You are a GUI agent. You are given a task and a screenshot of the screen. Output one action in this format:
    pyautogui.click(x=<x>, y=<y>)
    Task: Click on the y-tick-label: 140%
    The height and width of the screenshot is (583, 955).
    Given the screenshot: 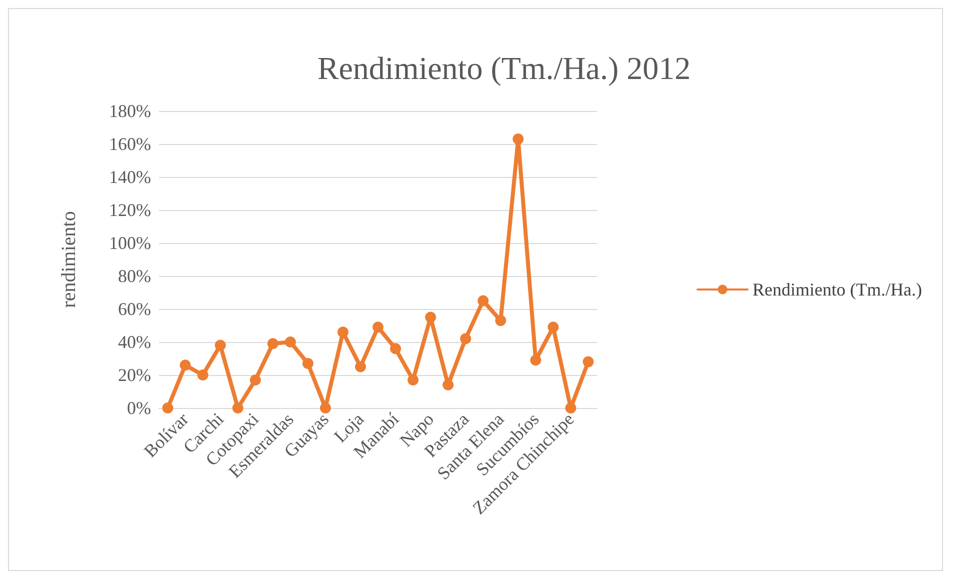 What is the action you would take?
    pyautogui.click(x=130, y=177)
    